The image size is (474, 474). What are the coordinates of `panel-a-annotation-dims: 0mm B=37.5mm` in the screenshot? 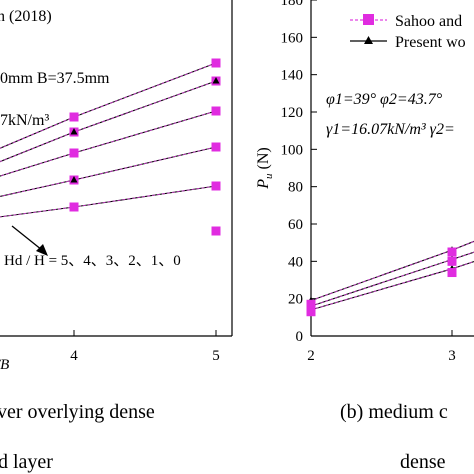 It's located at (55, 78).